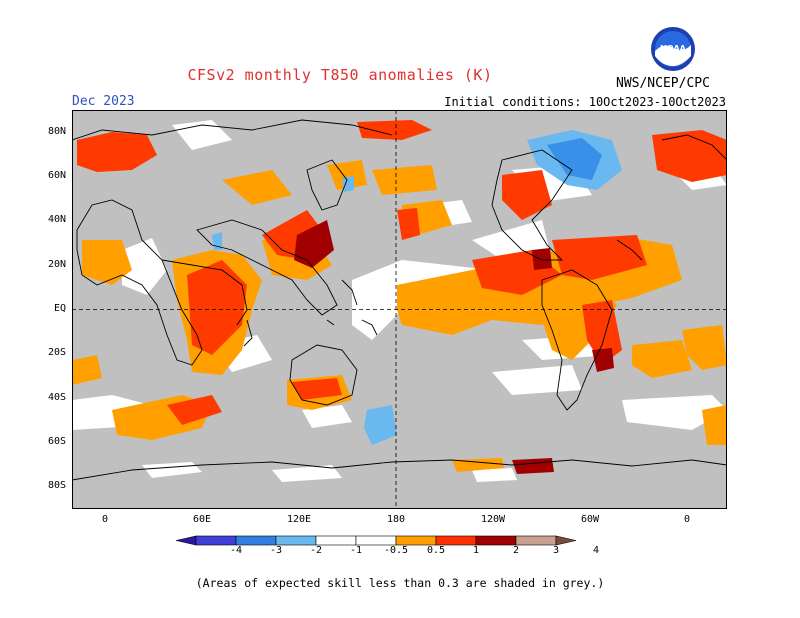  Describe the element at coordinates (56, 397) in the screenshot. I see `lat-label: 40S` at that location.